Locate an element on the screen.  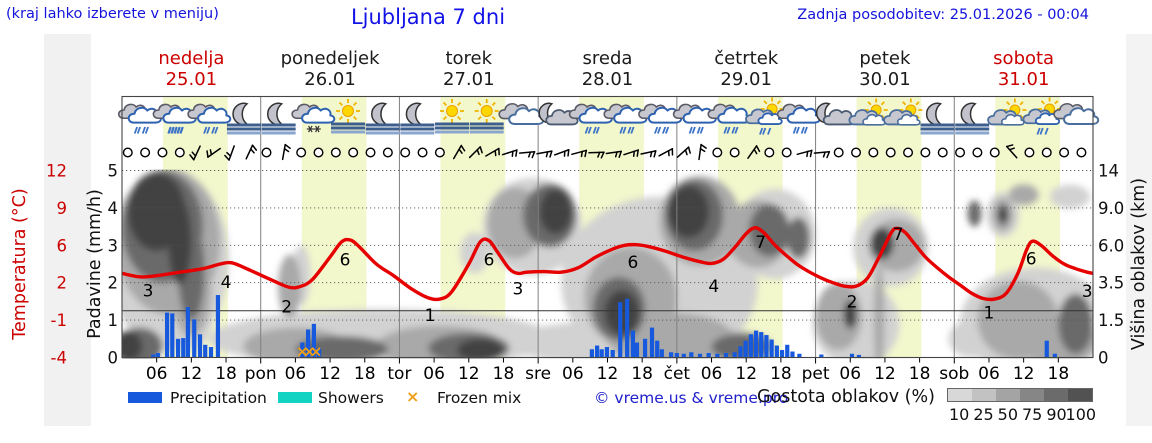
temperature-curve is located at coordinates (607, 264).